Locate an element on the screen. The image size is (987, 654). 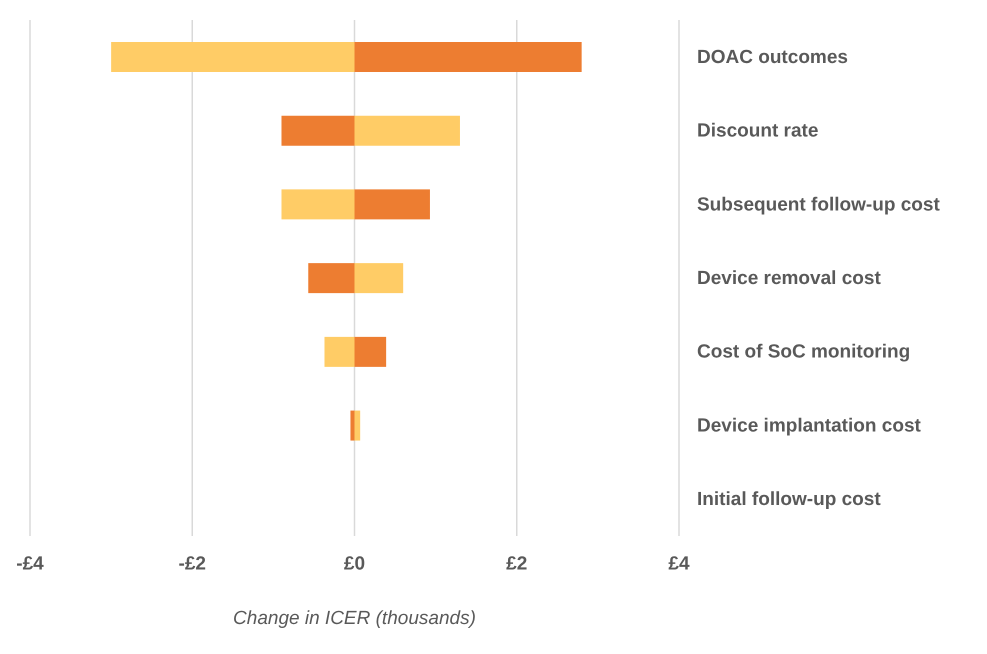
y-tick-label: DOAC outcomes is located at coordinates (772, 57).